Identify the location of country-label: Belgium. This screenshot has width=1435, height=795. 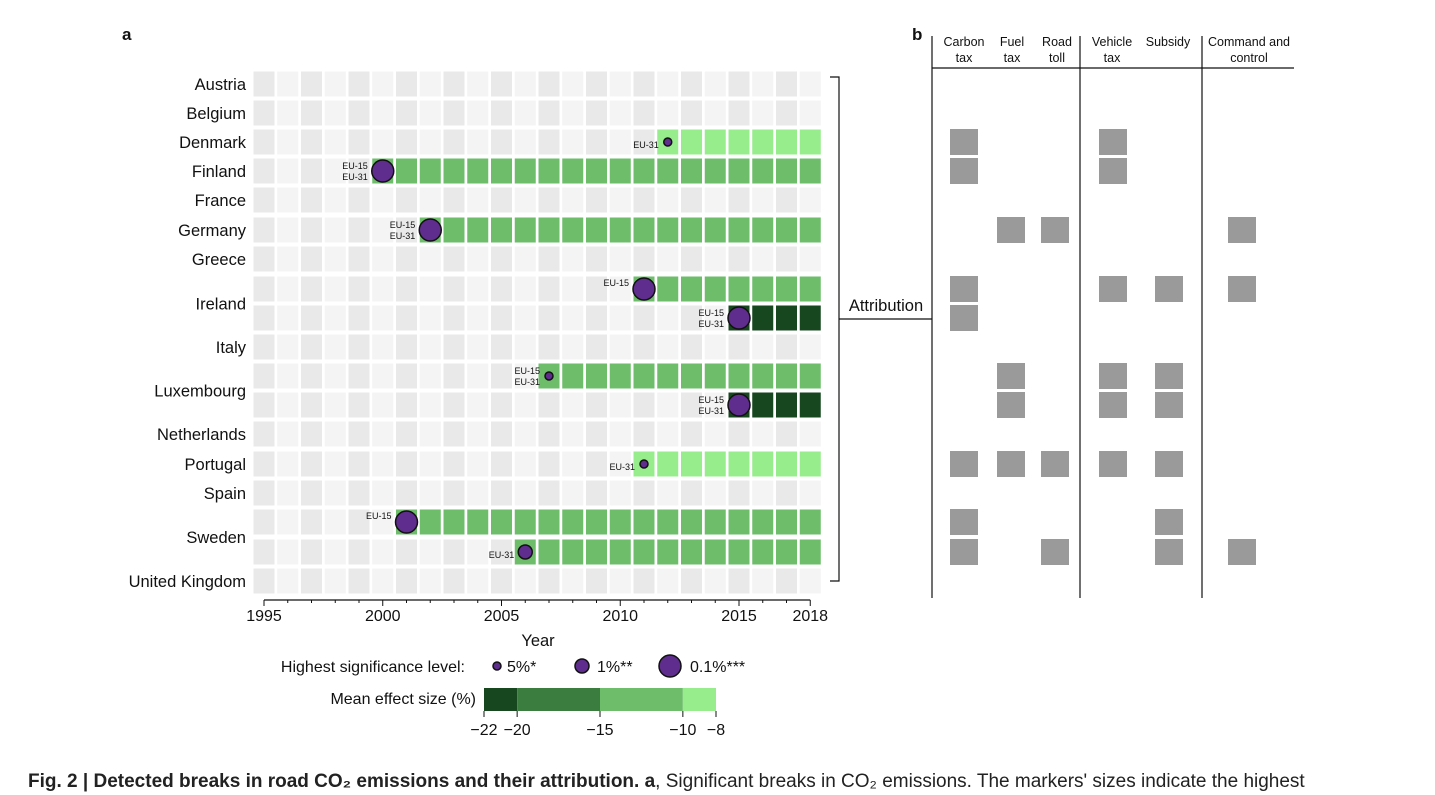
(216, 114).